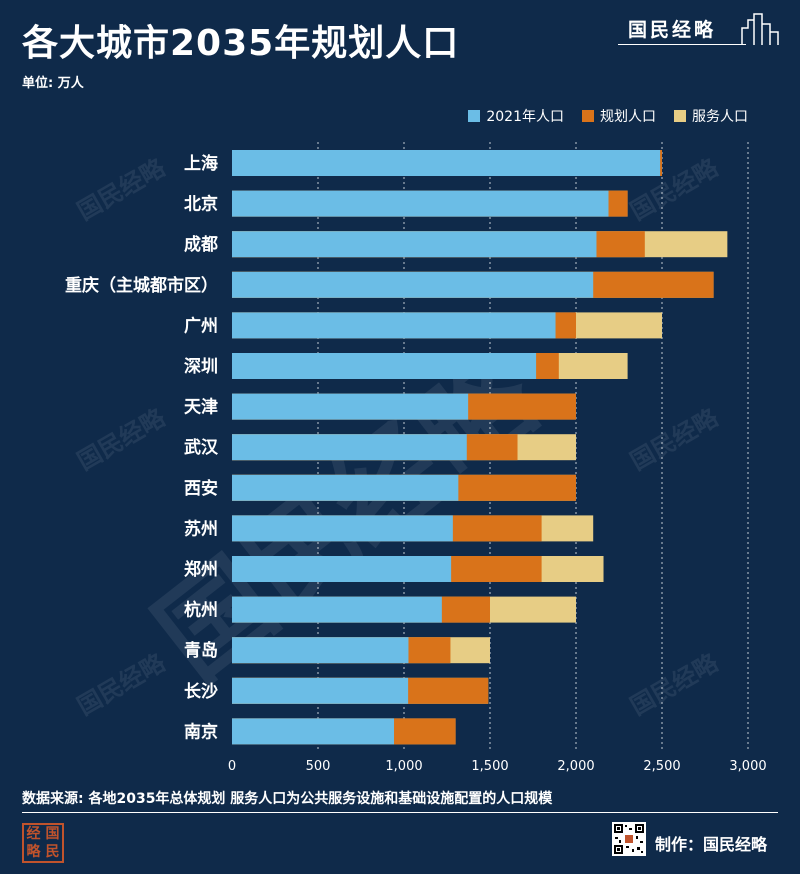 The image size is (800, 874). Describe the element at coordinates (711, 844) in the screenshot. I see `credit-text: 制作：国民经略` at that location.